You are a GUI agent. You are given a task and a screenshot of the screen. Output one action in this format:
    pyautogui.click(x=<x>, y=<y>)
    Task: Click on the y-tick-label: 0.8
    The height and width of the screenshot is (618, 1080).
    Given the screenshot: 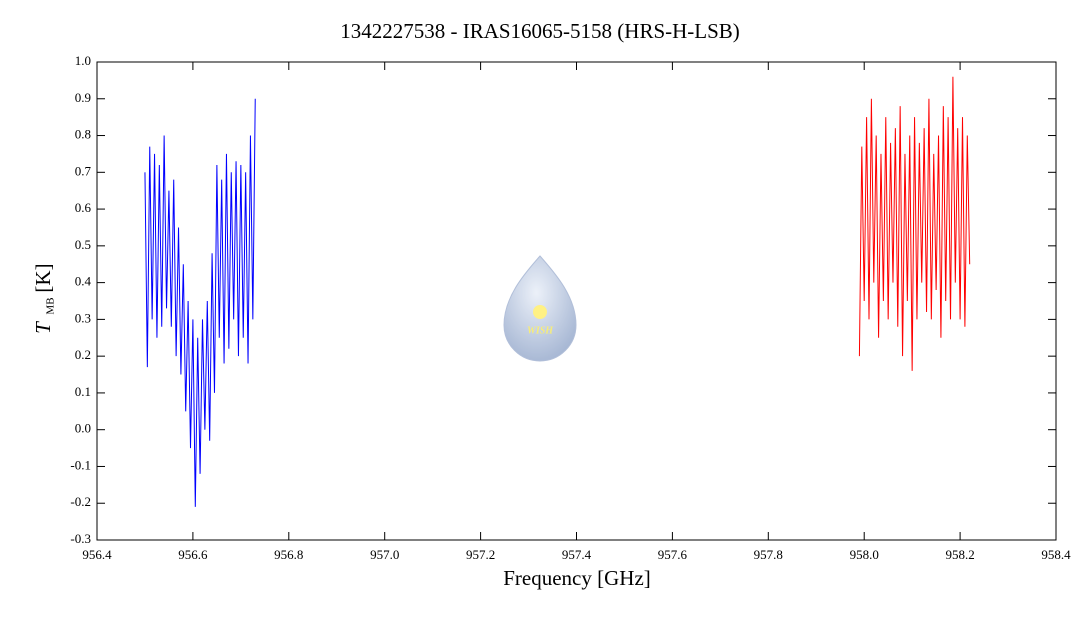 What is the action you would take?
    pyautogui.click(x=83, y=134)
    